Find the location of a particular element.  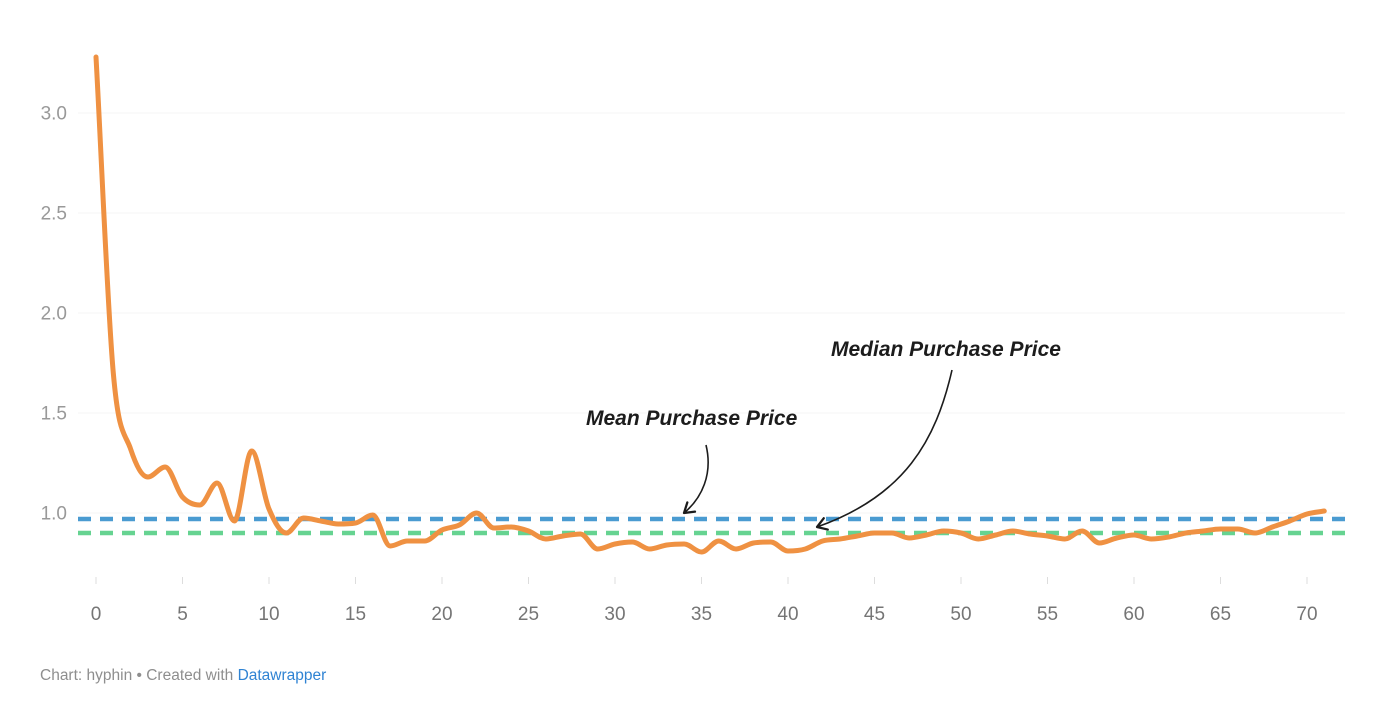

x-axis-ticks is located at coordinates (701, 580).